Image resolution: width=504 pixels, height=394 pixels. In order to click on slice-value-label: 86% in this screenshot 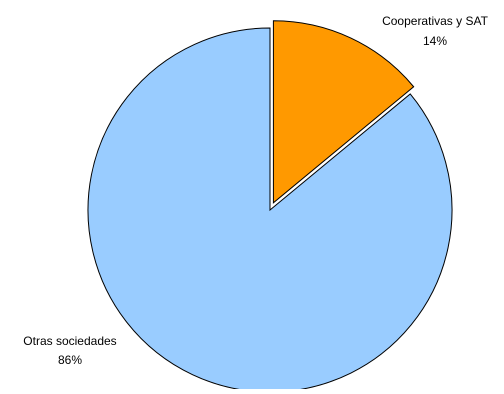, I will do `click(70, 360)`.